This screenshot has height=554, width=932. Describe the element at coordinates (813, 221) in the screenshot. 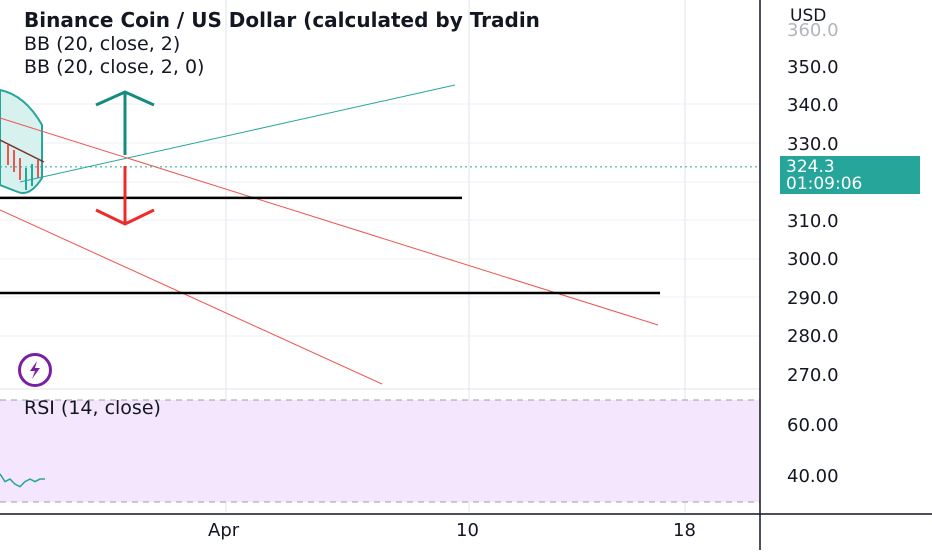

I see `price-tick: 310.0` at that location.